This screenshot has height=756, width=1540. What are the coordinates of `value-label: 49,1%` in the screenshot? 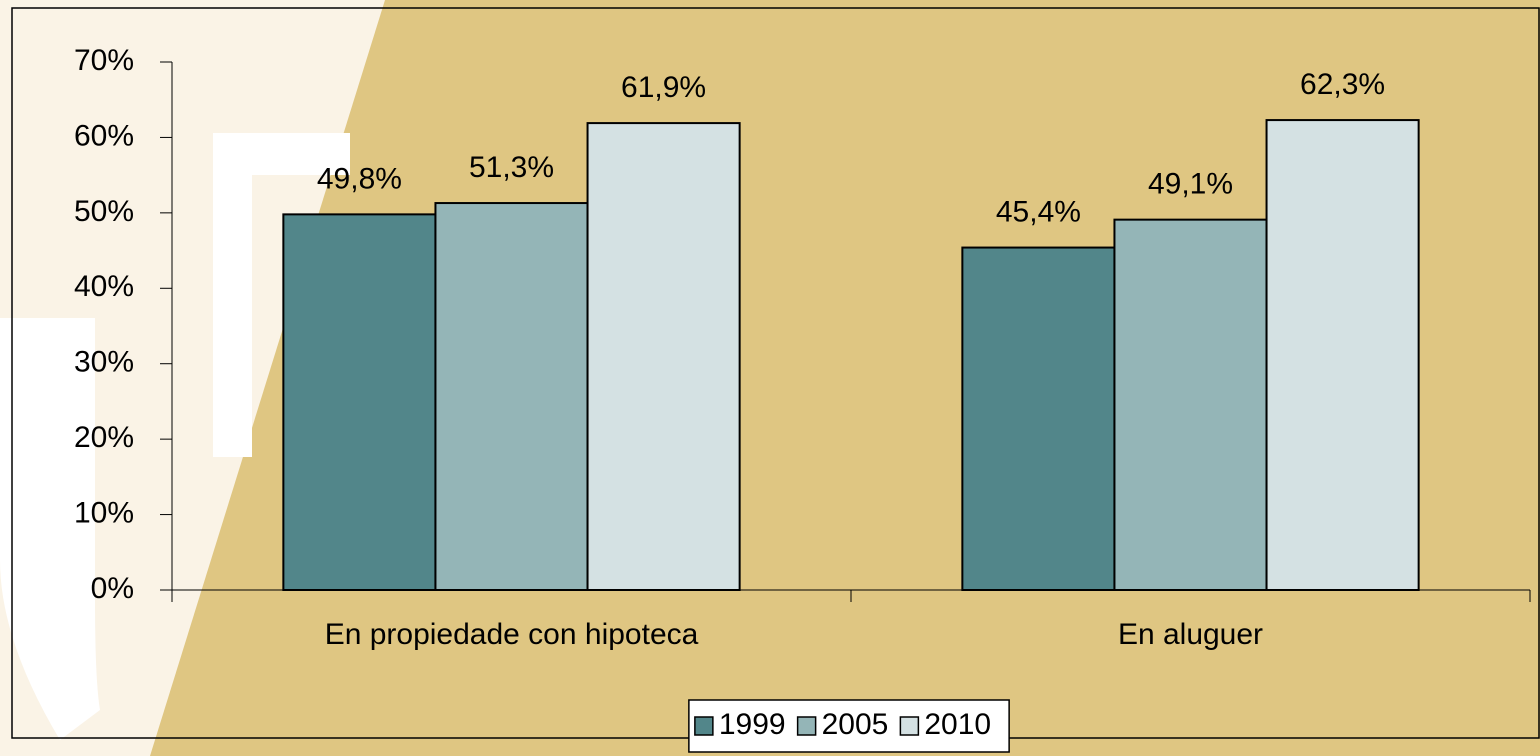 It's located at (1190, 184).